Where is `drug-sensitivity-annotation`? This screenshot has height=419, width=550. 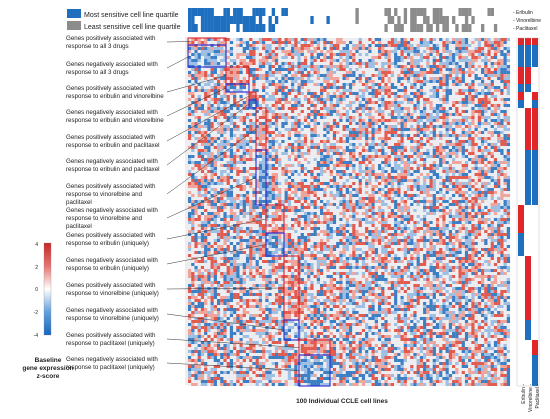 drug-sensitivity-annotation is located at coordinates (343, 20).